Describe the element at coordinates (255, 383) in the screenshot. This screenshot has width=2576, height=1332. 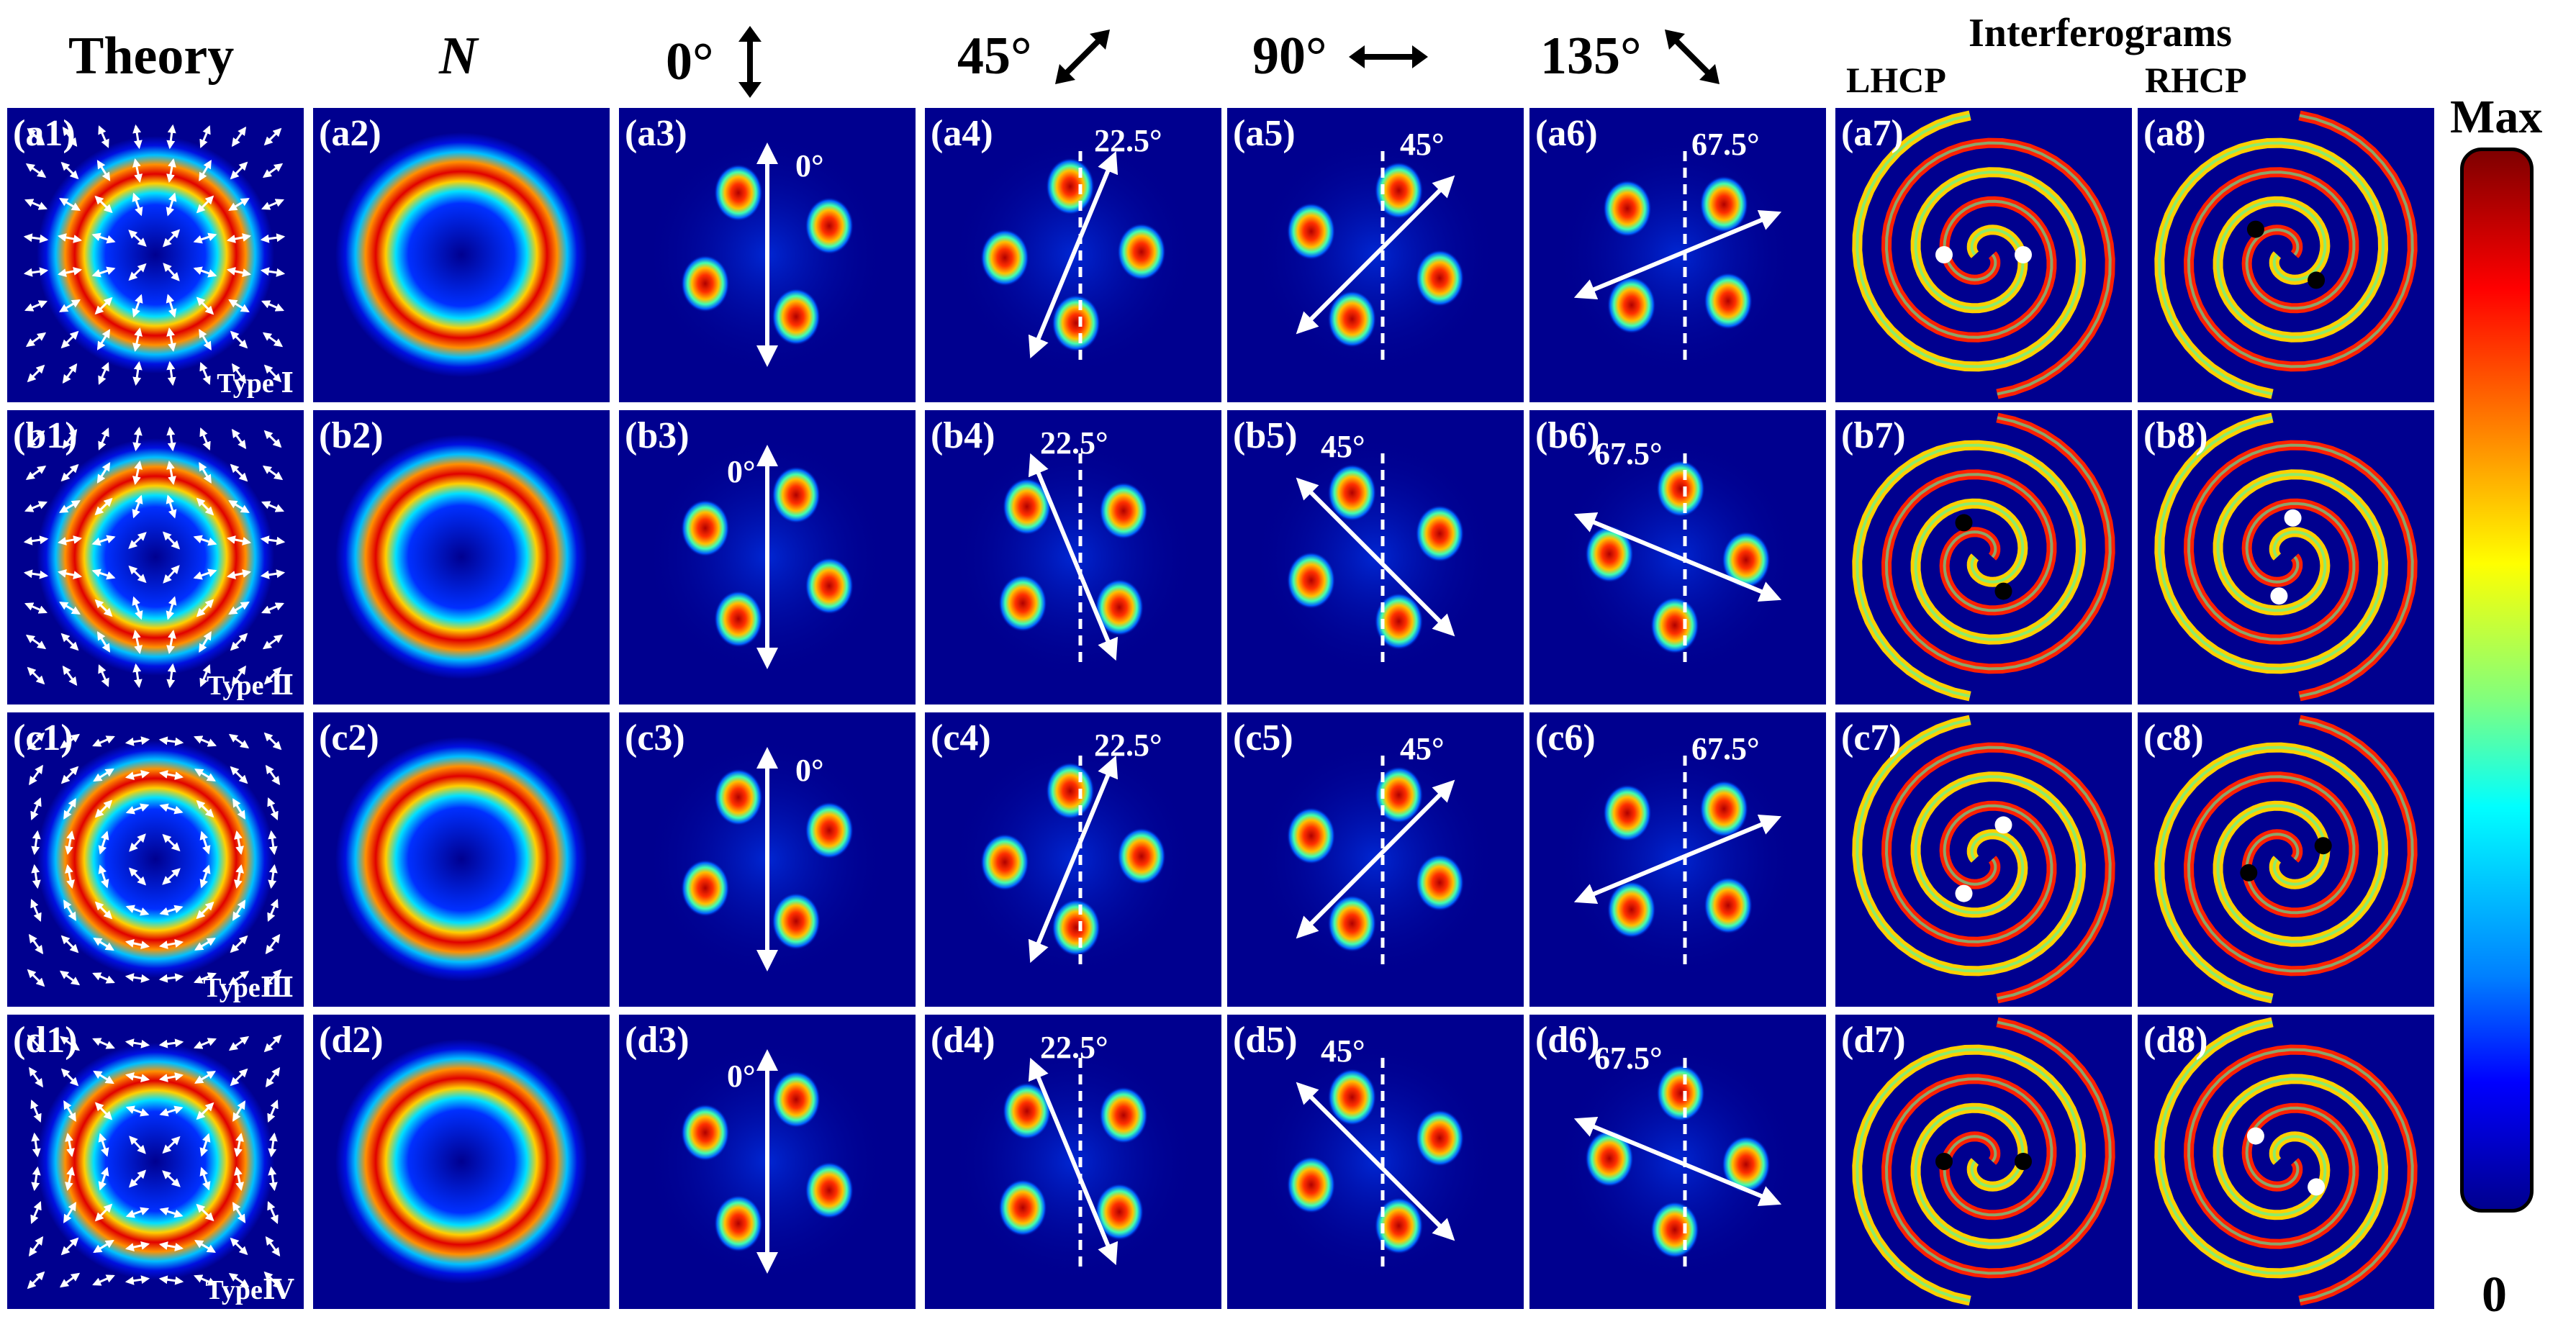
I see `type-label: Type Ⅰ` at that location.